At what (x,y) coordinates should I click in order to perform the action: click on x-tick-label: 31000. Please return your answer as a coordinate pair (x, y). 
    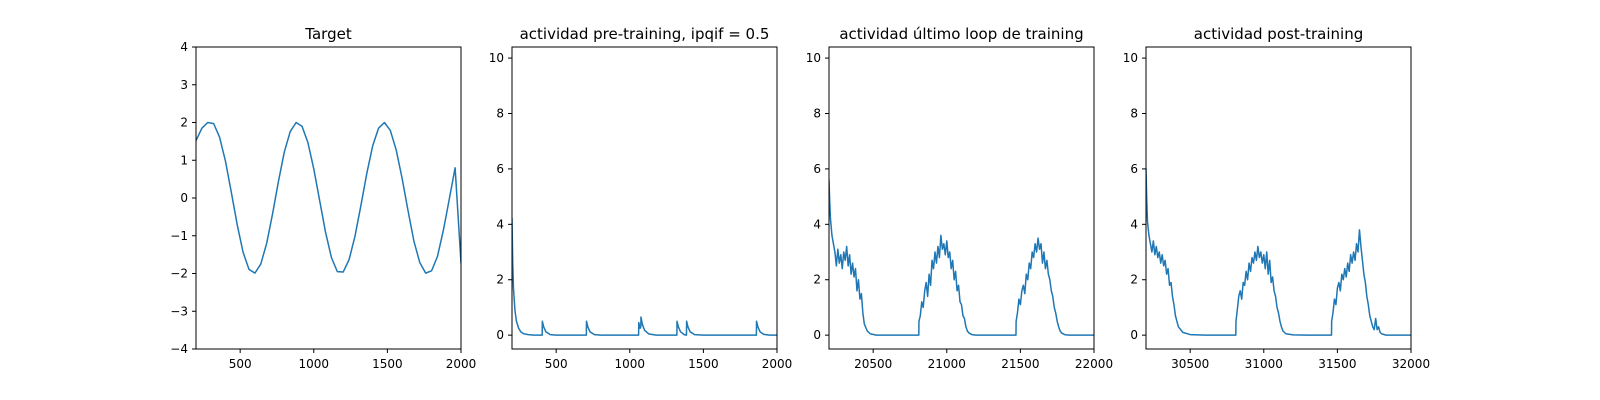
    Looking at the image, I should click on (1264, 364).